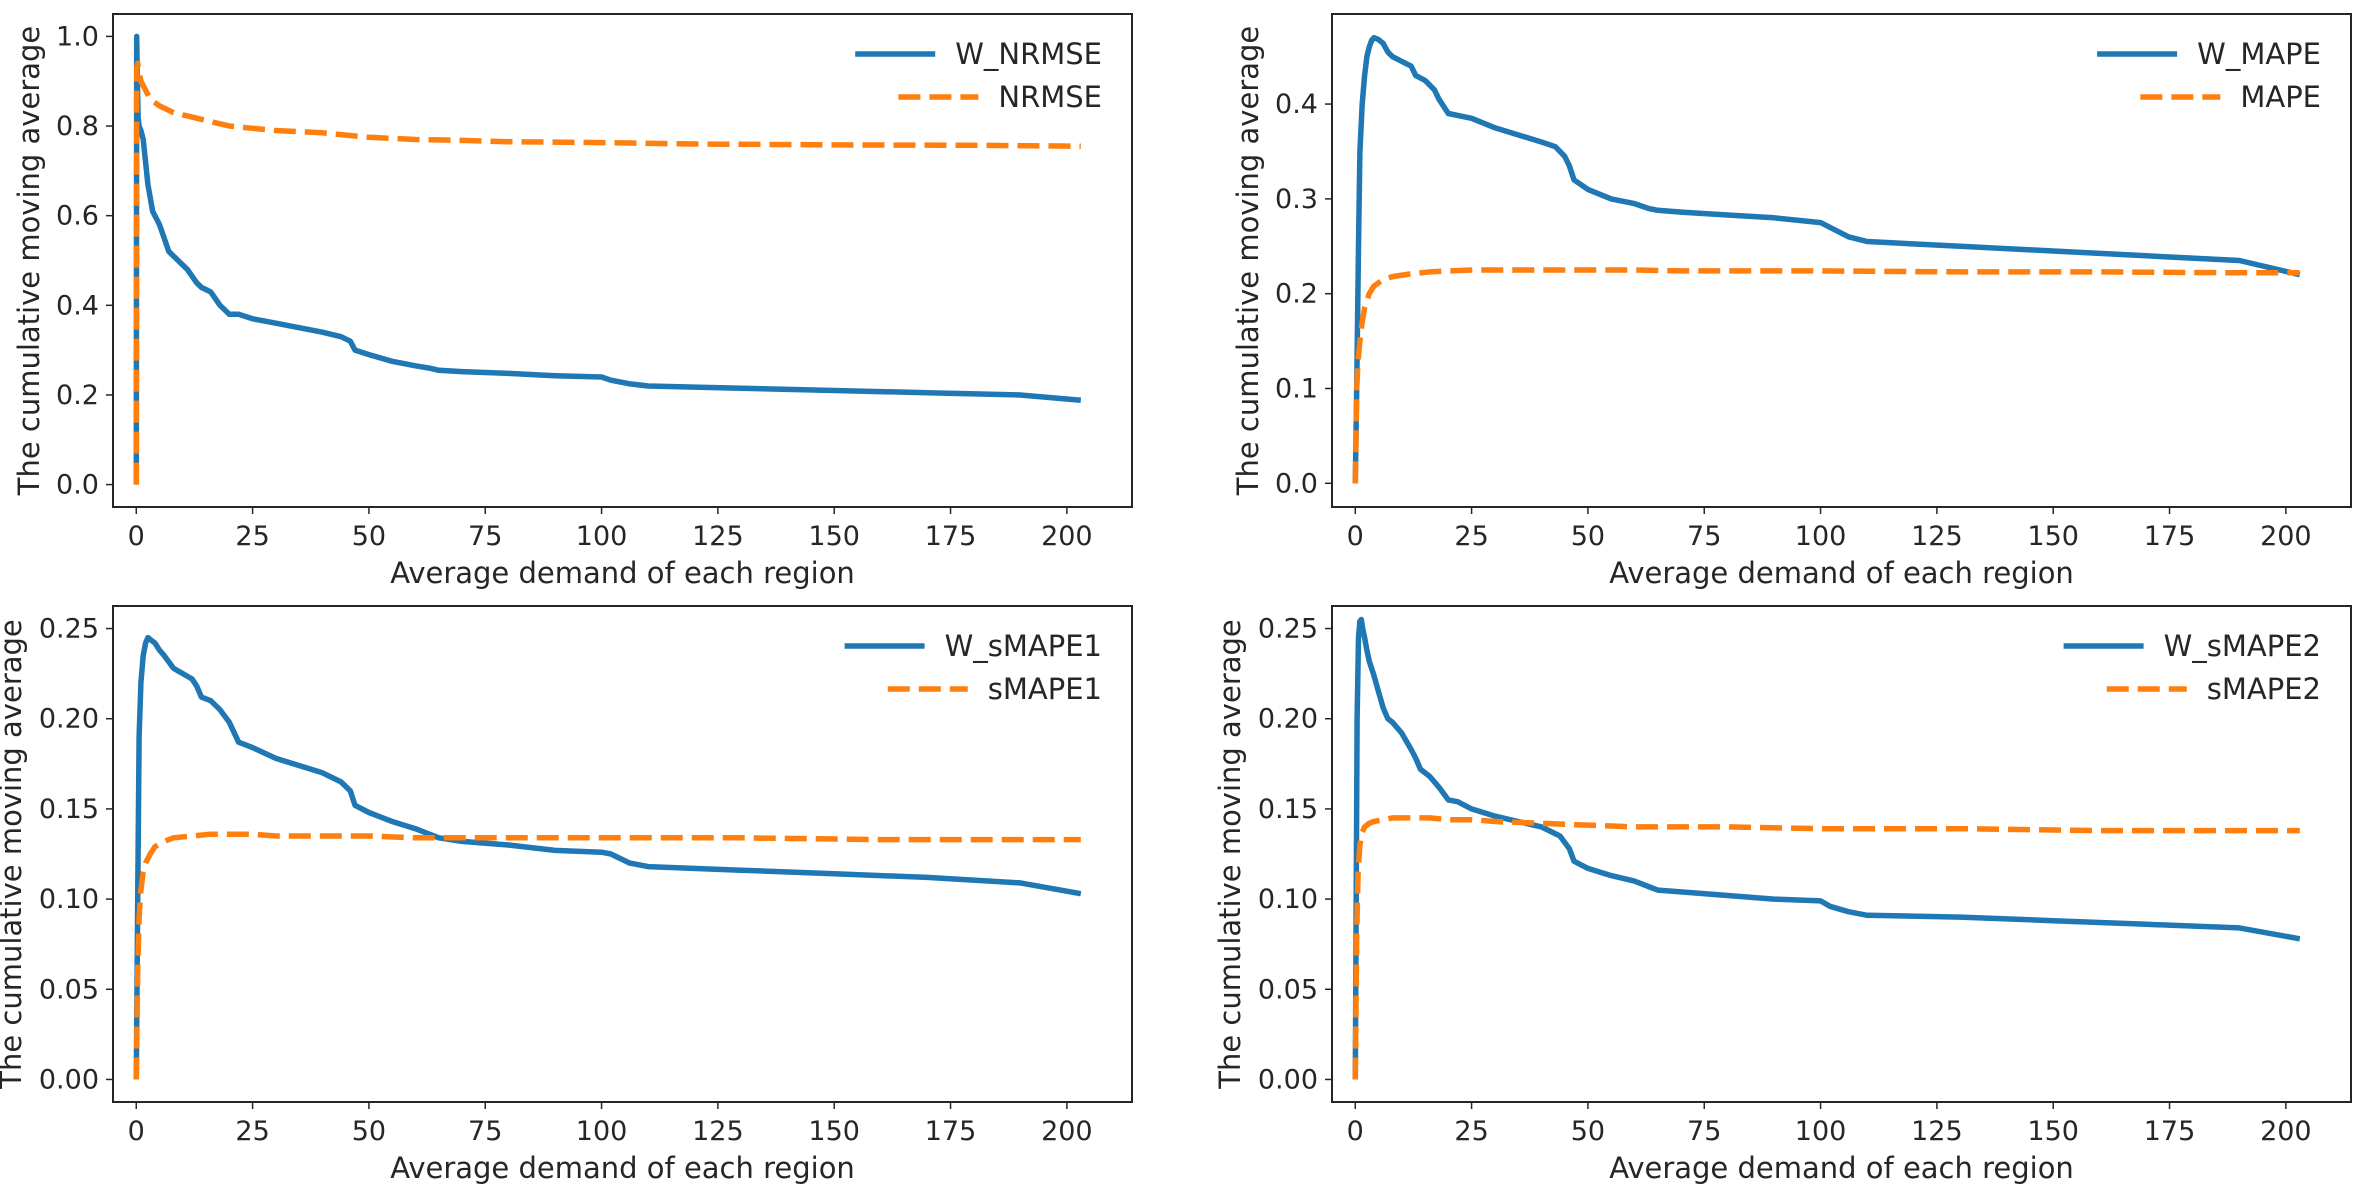 This screenshot has width=2362, height=1187. I want to click on y-tick-label: 0.8, so click(77, 126).